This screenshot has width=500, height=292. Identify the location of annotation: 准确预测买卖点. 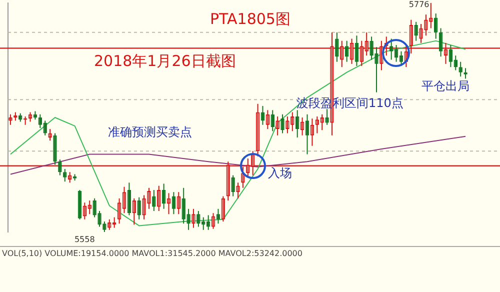
(150, 132).